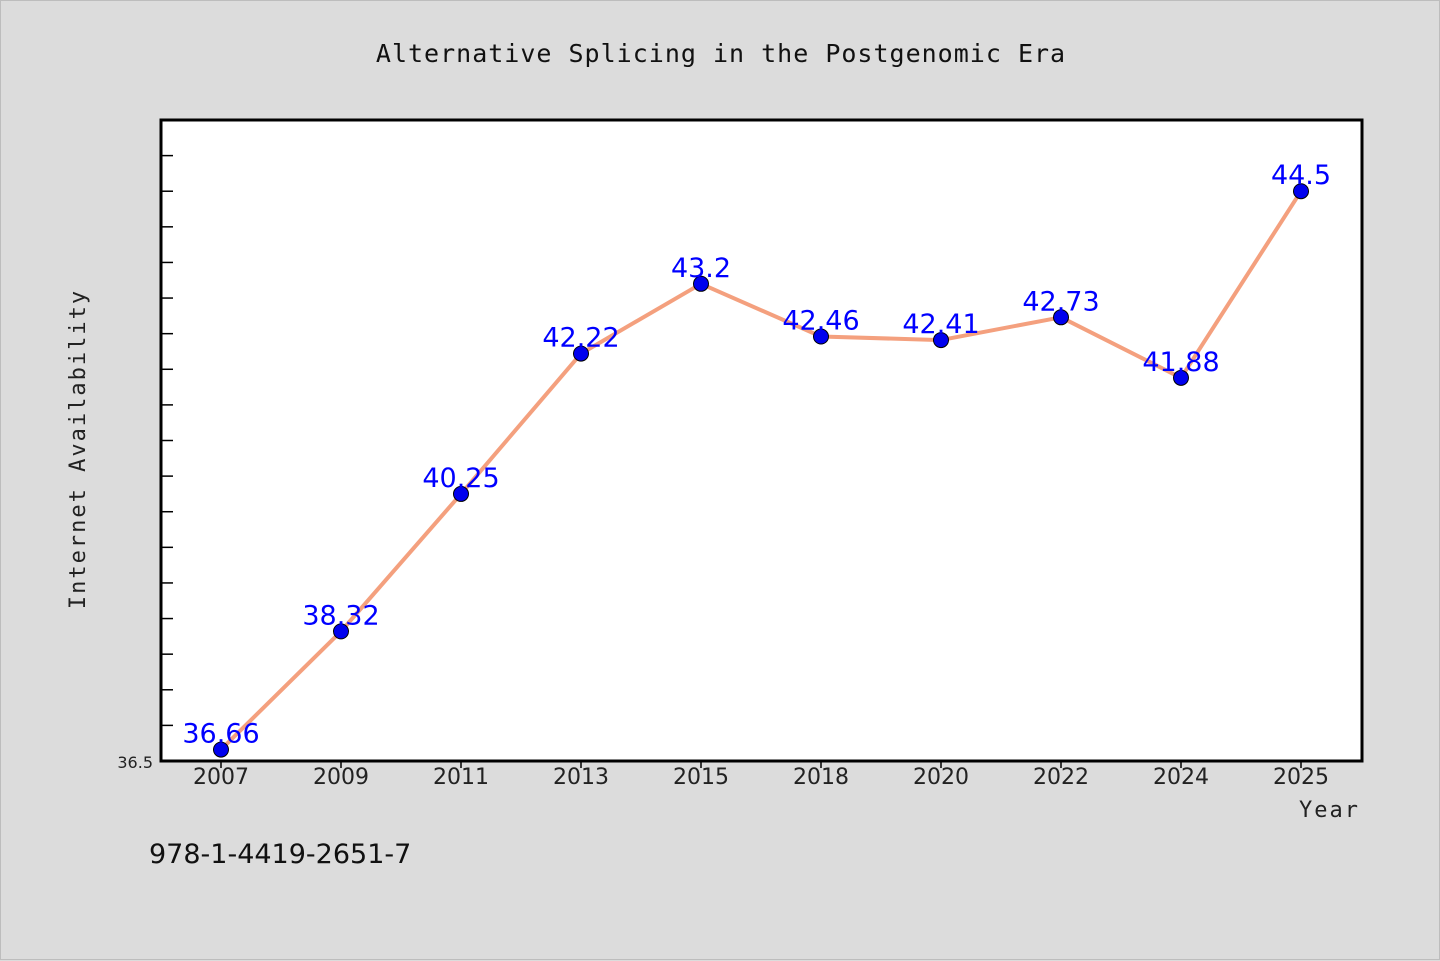  Describe the element at coordinates (701, 268) in the screenshot. I see `data-label: 43.2` at that location.